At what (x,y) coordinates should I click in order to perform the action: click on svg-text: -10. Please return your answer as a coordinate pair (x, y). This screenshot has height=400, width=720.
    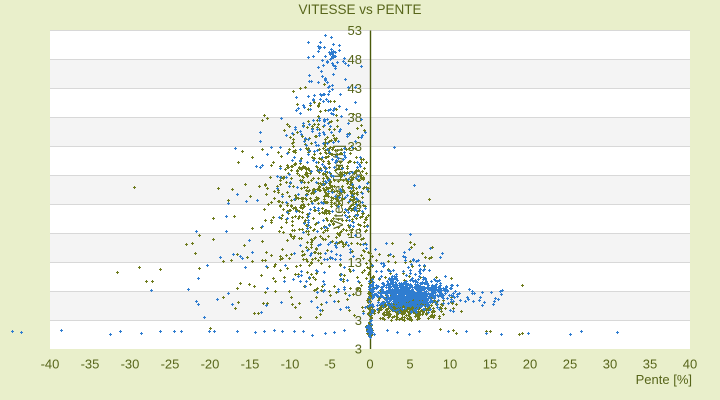
    Looking at the image, I should click on (290, 364).